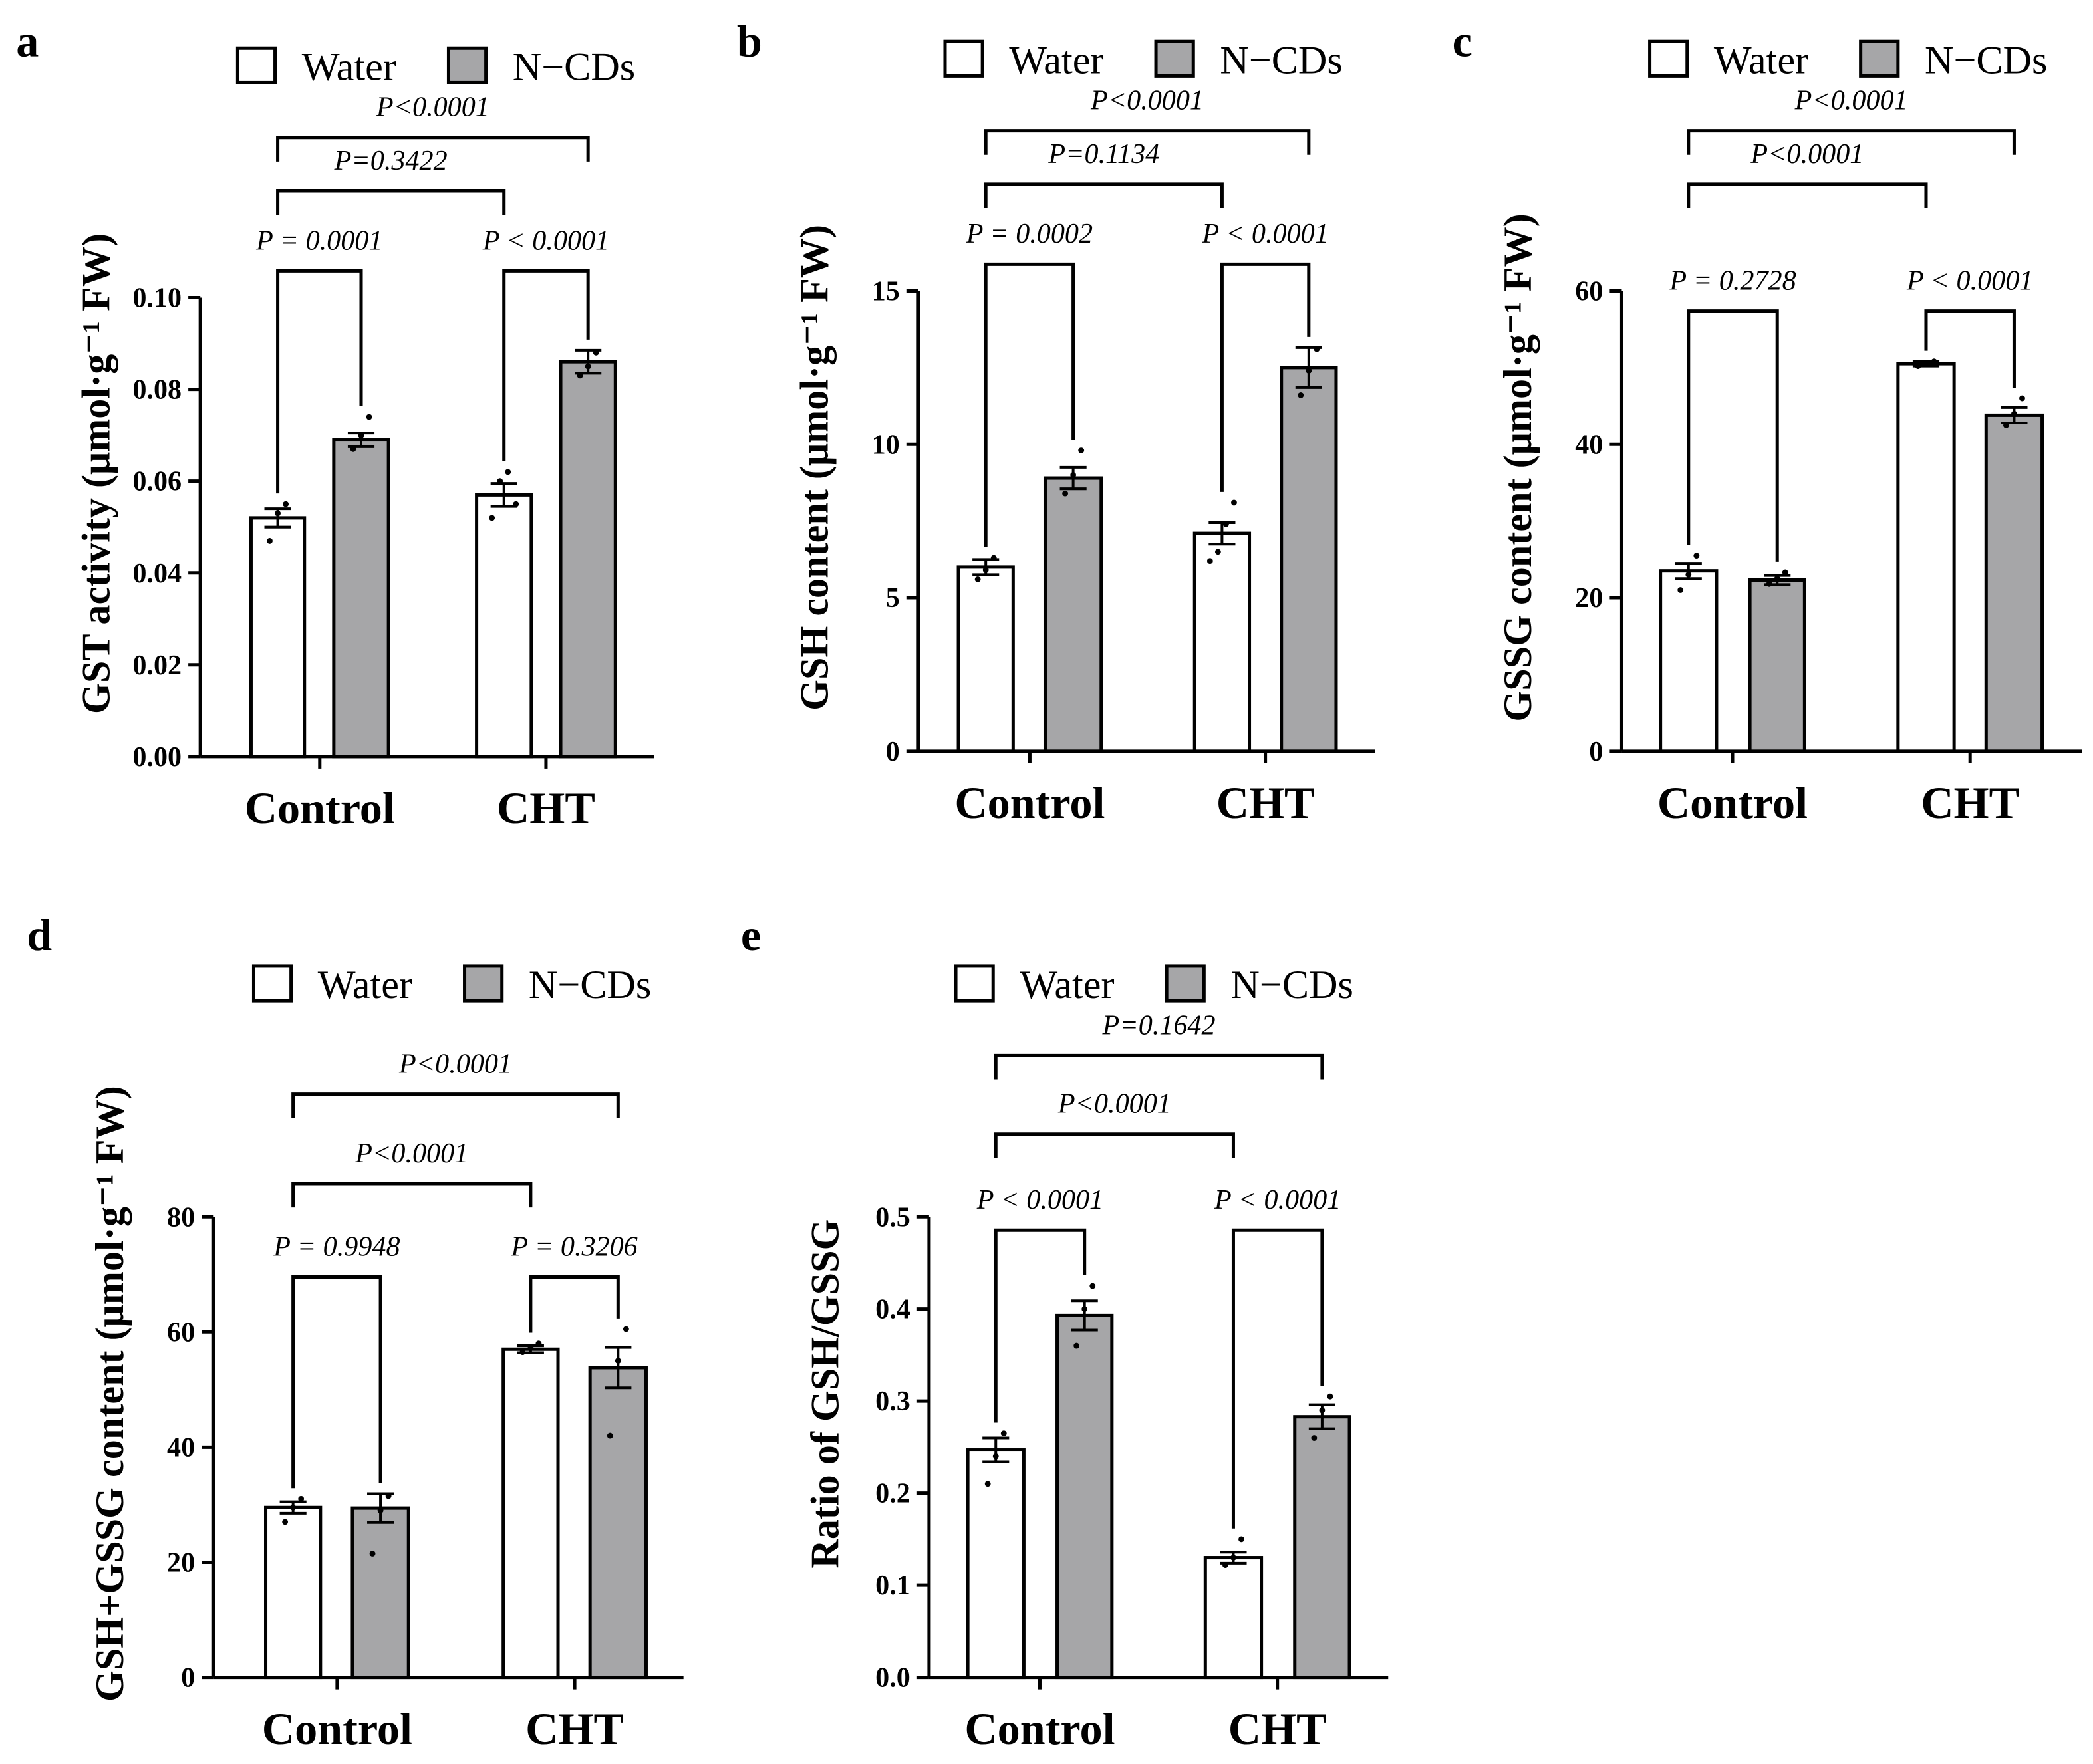  Describe the element at coordinates (986, 659) in the screenshot. I see `bar-control-water` at that location.